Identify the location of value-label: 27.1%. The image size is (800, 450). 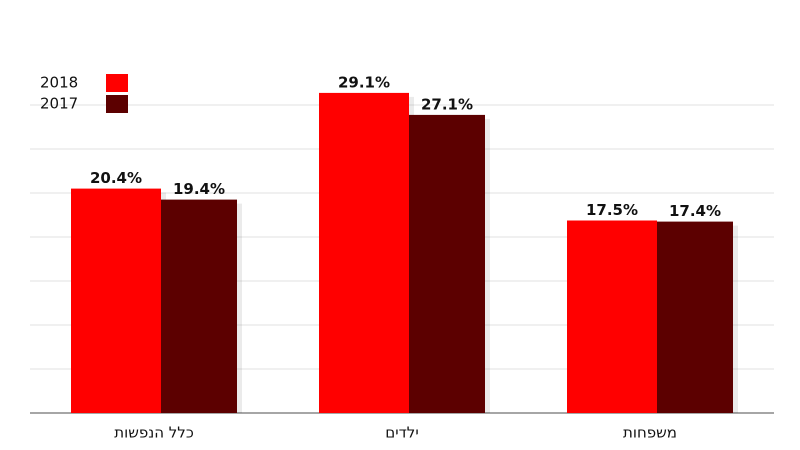
(447, 104).